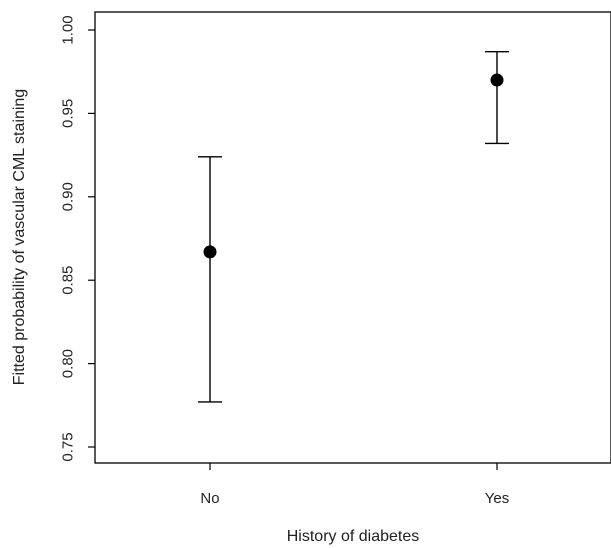 The image size is (611, 548). I want to click on y-axis: 0.75 0.80 0.85 0.90 0.95 1.00, so click(77, 238).